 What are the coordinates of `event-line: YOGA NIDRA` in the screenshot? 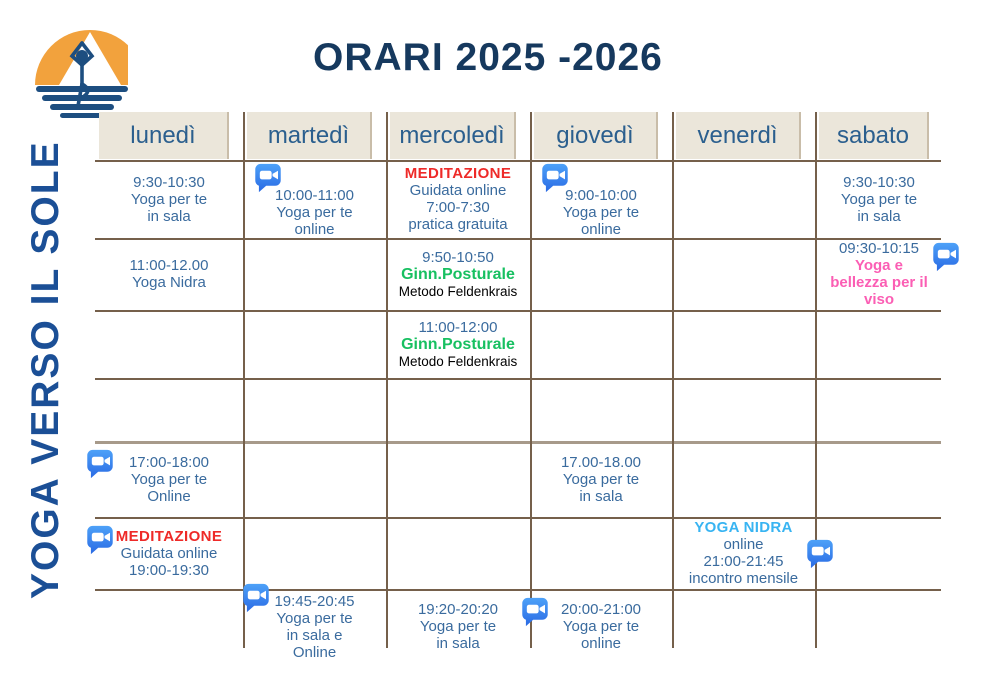 It's located at (743, 527).